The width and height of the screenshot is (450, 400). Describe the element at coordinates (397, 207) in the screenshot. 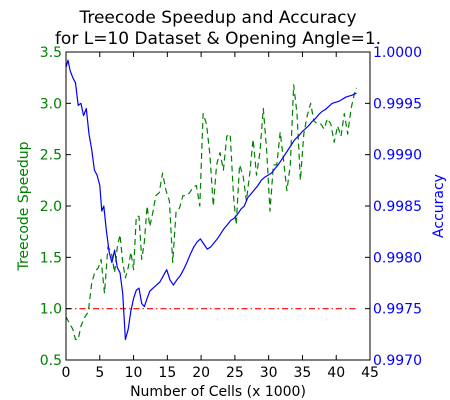

I see `right-y-tick-label: 0.9985` at that location.